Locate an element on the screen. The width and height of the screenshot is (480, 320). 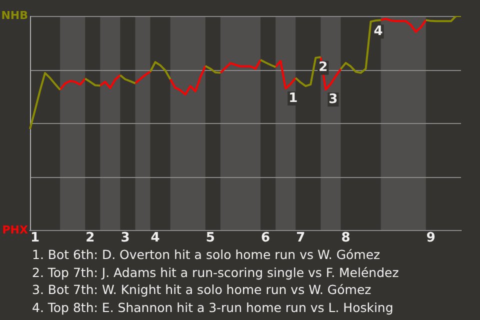
text: NHB is located at coordinates (14, 15).